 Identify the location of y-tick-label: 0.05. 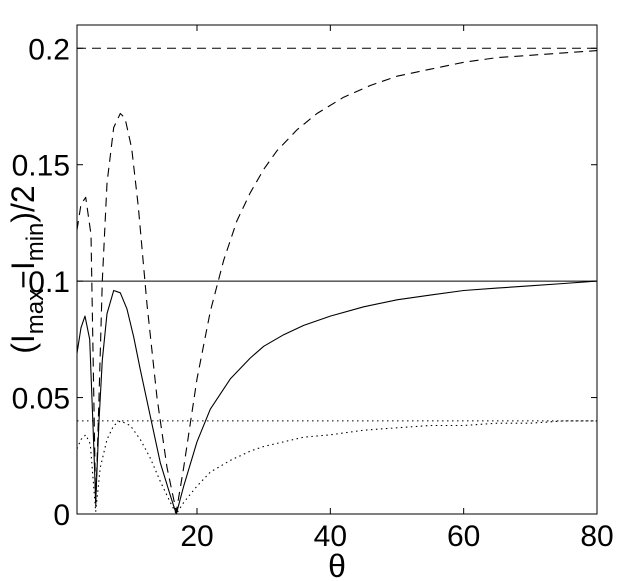
(41, 399).